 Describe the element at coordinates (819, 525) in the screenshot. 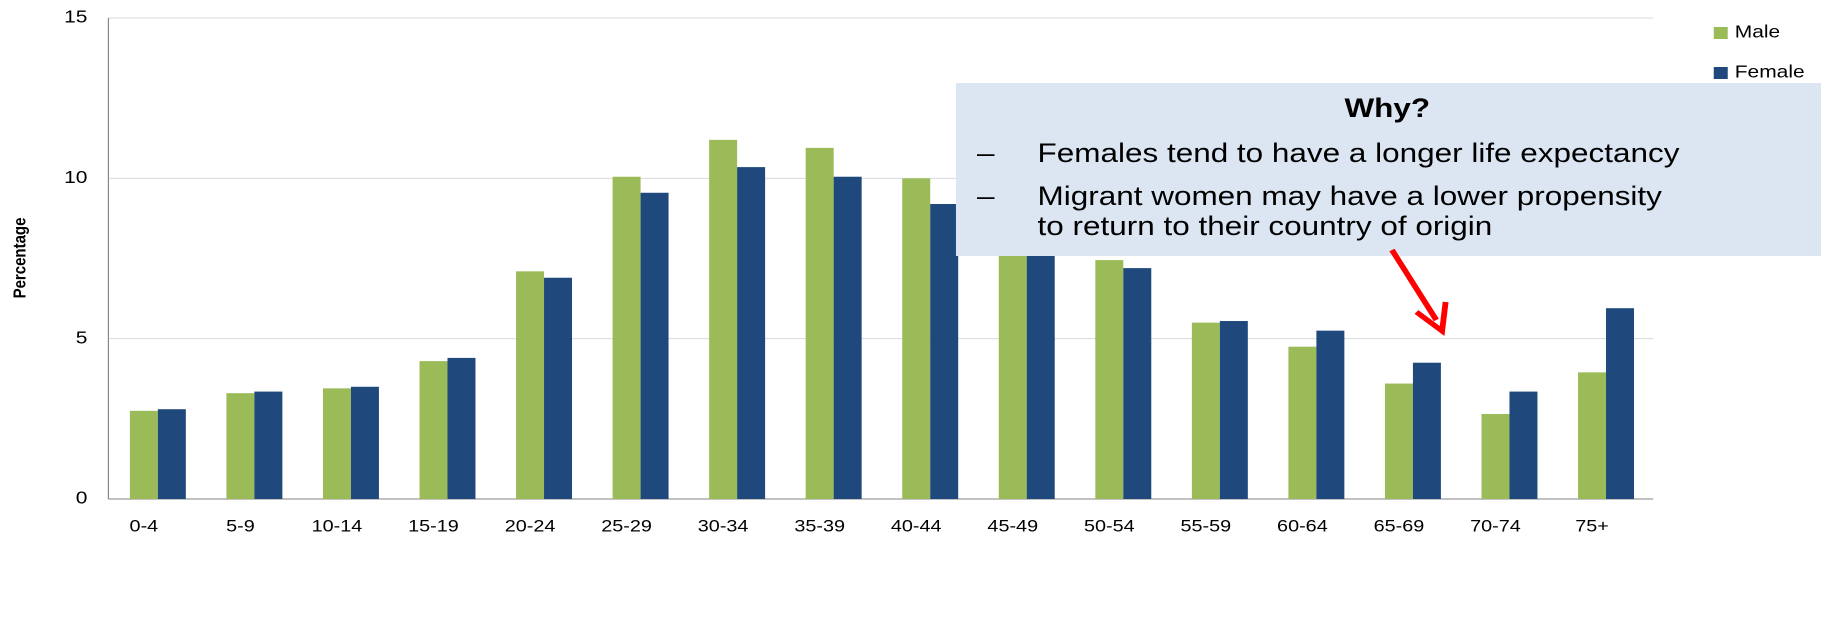

I see `x-tick-label: 35-39` at that location.